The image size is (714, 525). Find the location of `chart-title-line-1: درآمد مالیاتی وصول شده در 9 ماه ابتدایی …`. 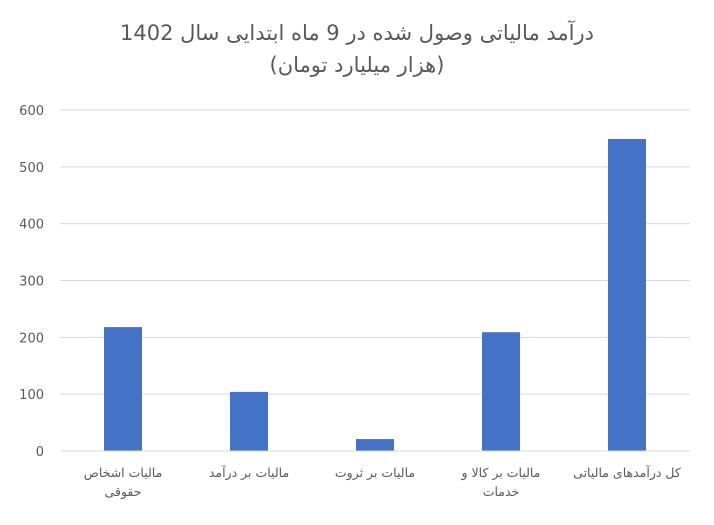

chart-title-line-1: درآمد مالیاتی وصول شده در 9 ماه ابتدایی … is located at coordinates (357, 32).